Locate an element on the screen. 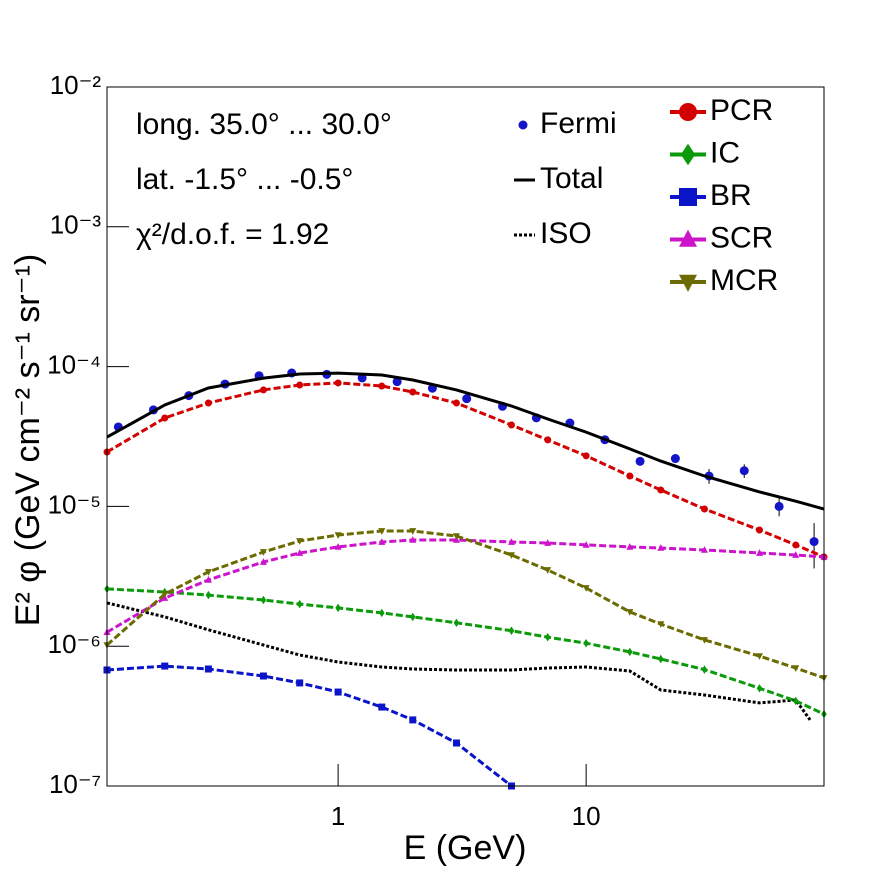 This screenshot has width=896, height=872. y-tick-label: 10⁻³ is located at coordinates (76, 225).